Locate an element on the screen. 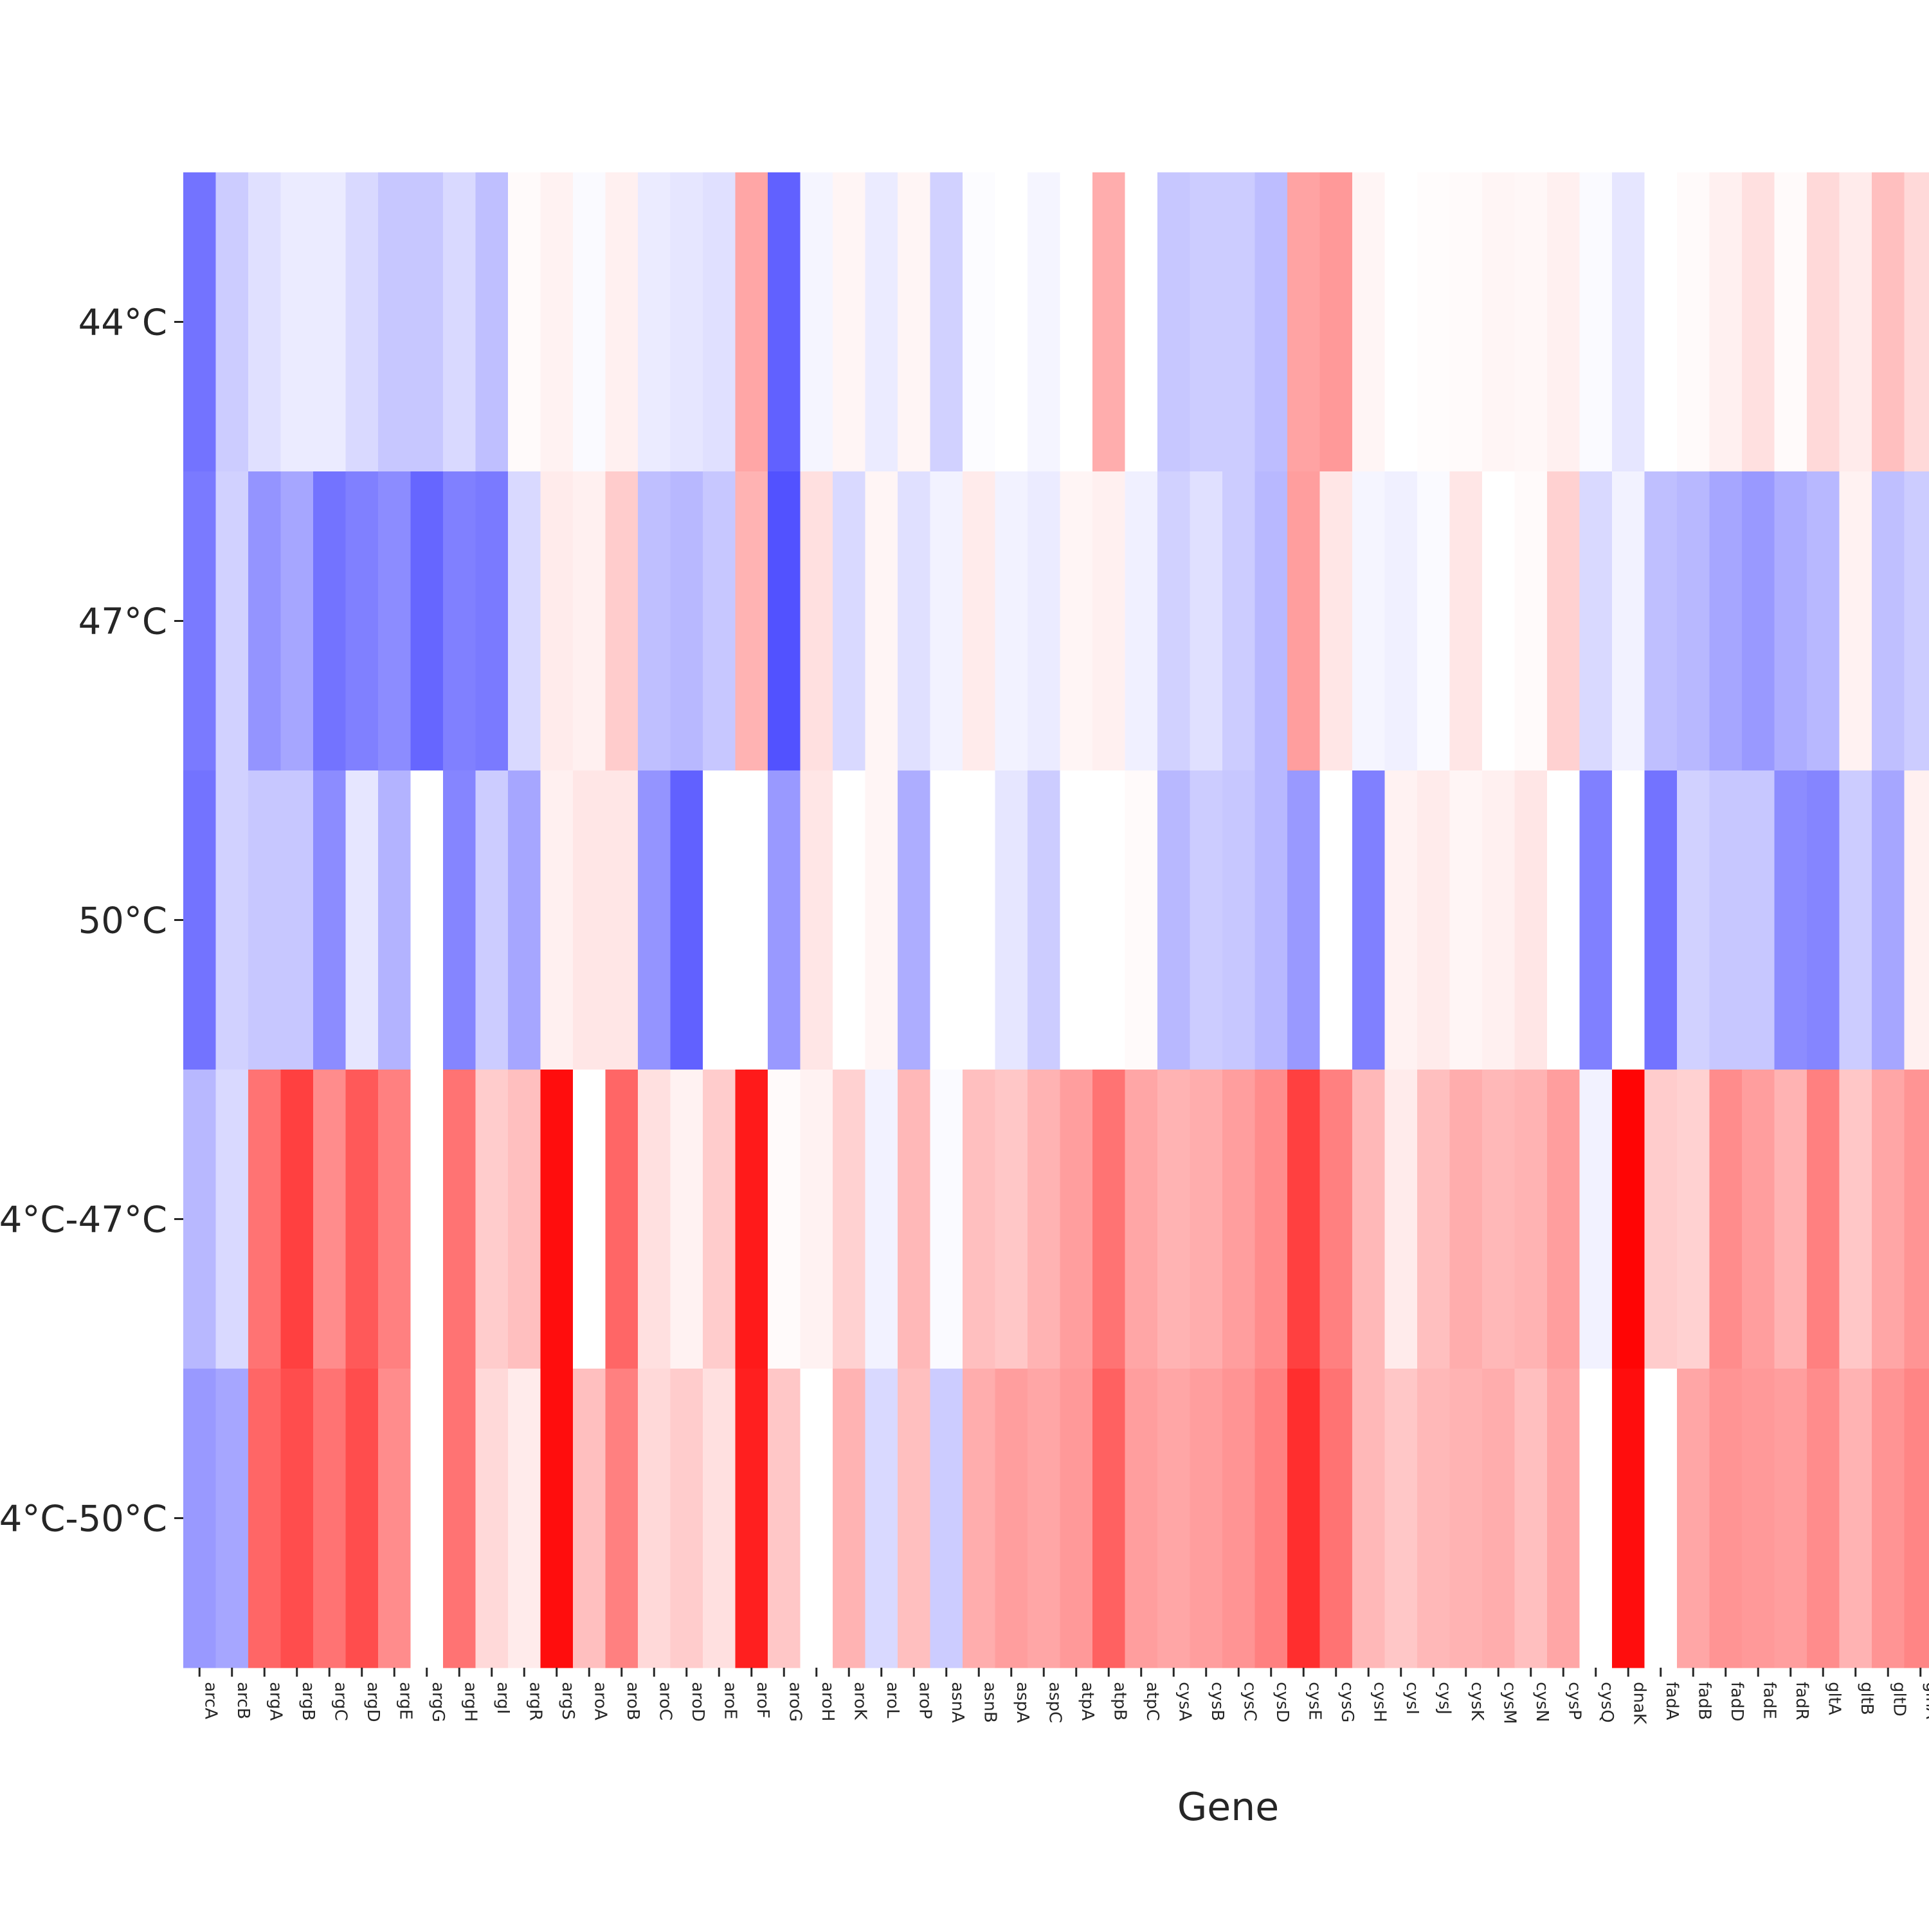  column-label: glnA is located at coordinates (1925, 1700).